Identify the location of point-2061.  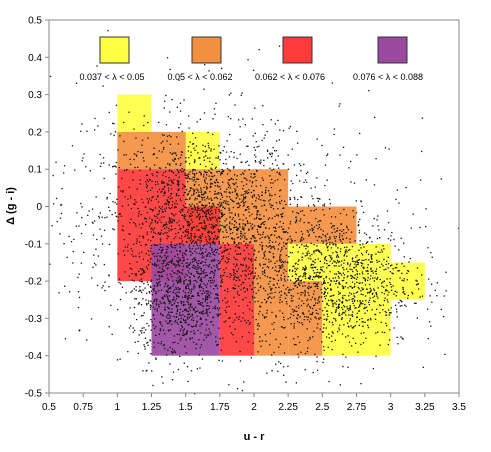
(408, 295).